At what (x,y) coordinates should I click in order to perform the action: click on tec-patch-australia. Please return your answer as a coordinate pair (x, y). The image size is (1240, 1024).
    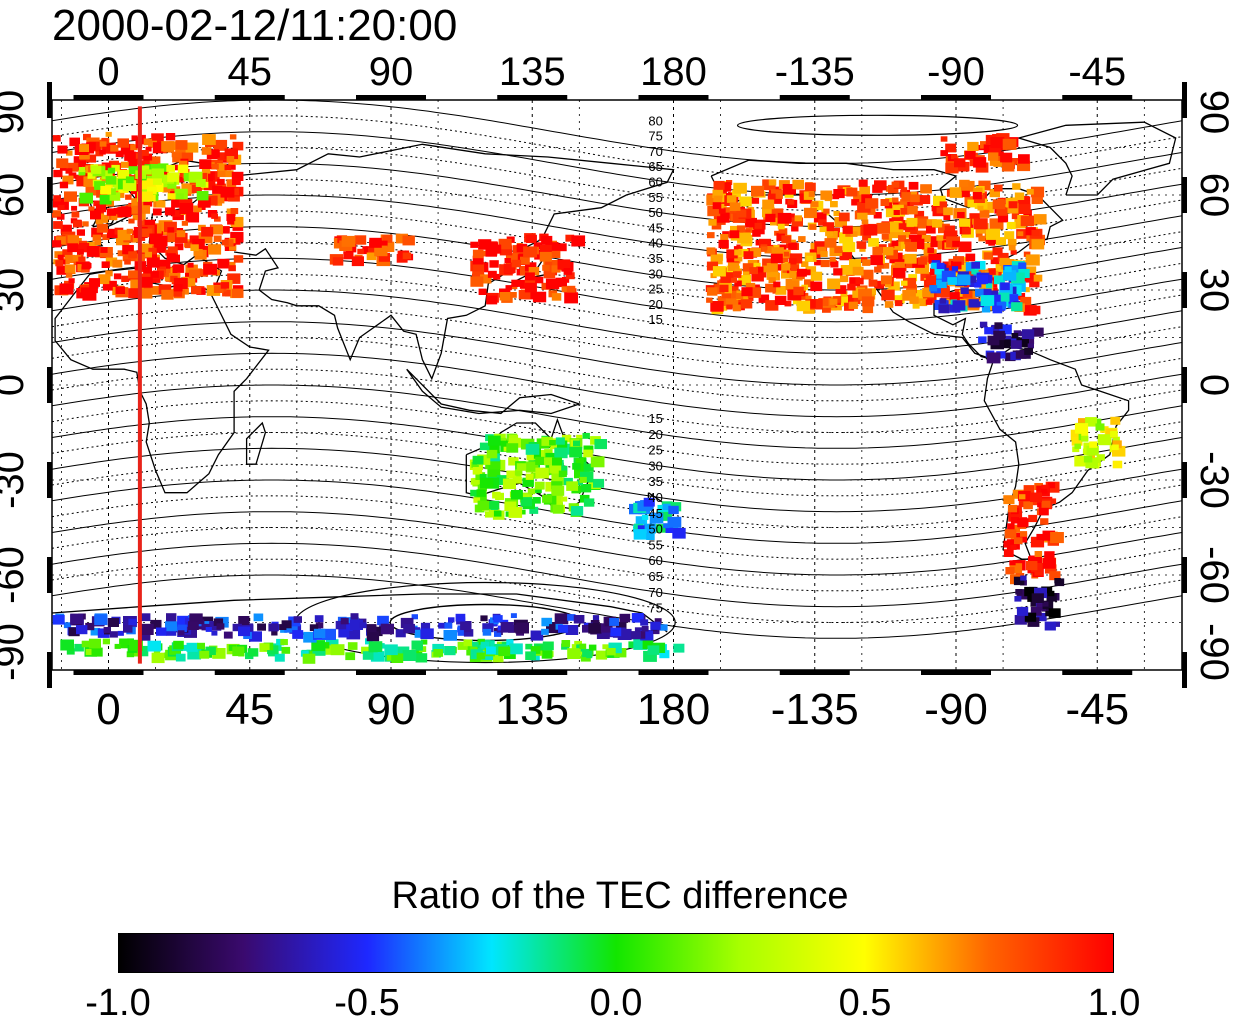
    Looking at the image, I should click on (538, 476).